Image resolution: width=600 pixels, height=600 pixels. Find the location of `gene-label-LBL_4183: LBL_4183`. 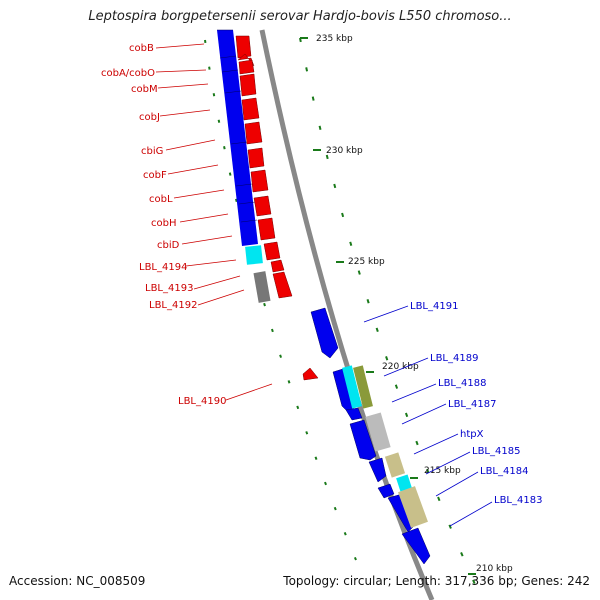

gene-label-LBL_4183: LBL_4183 is located at coordinates (518, 500).